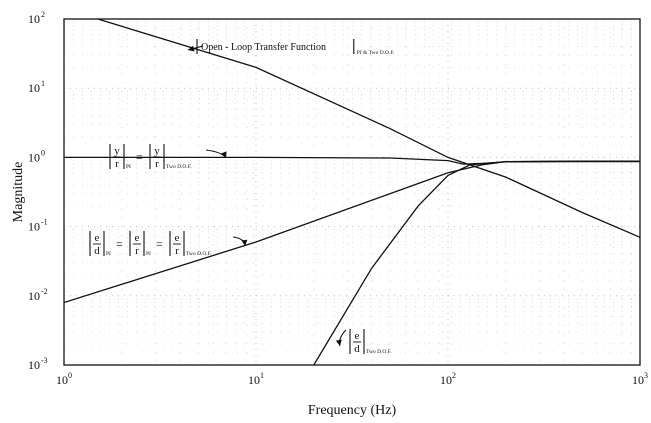 This screenshot has width=651, height=423. Describe the element at coordinates (448, 379) in the screenshot. I see `x-tick-label: 10²` at that location.